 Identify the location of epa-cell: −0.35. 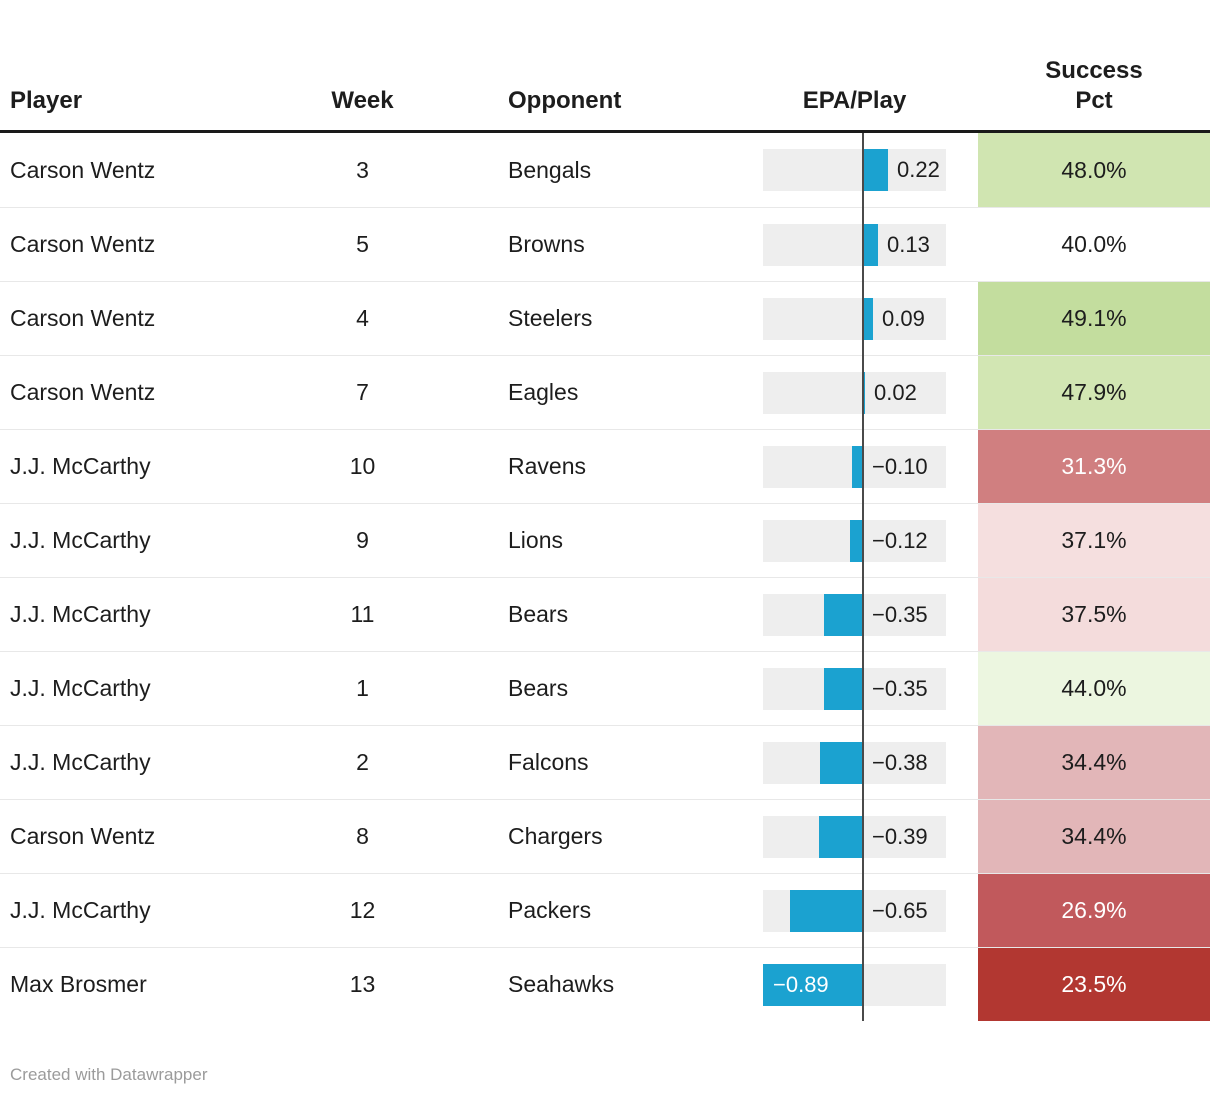
(870, 688).